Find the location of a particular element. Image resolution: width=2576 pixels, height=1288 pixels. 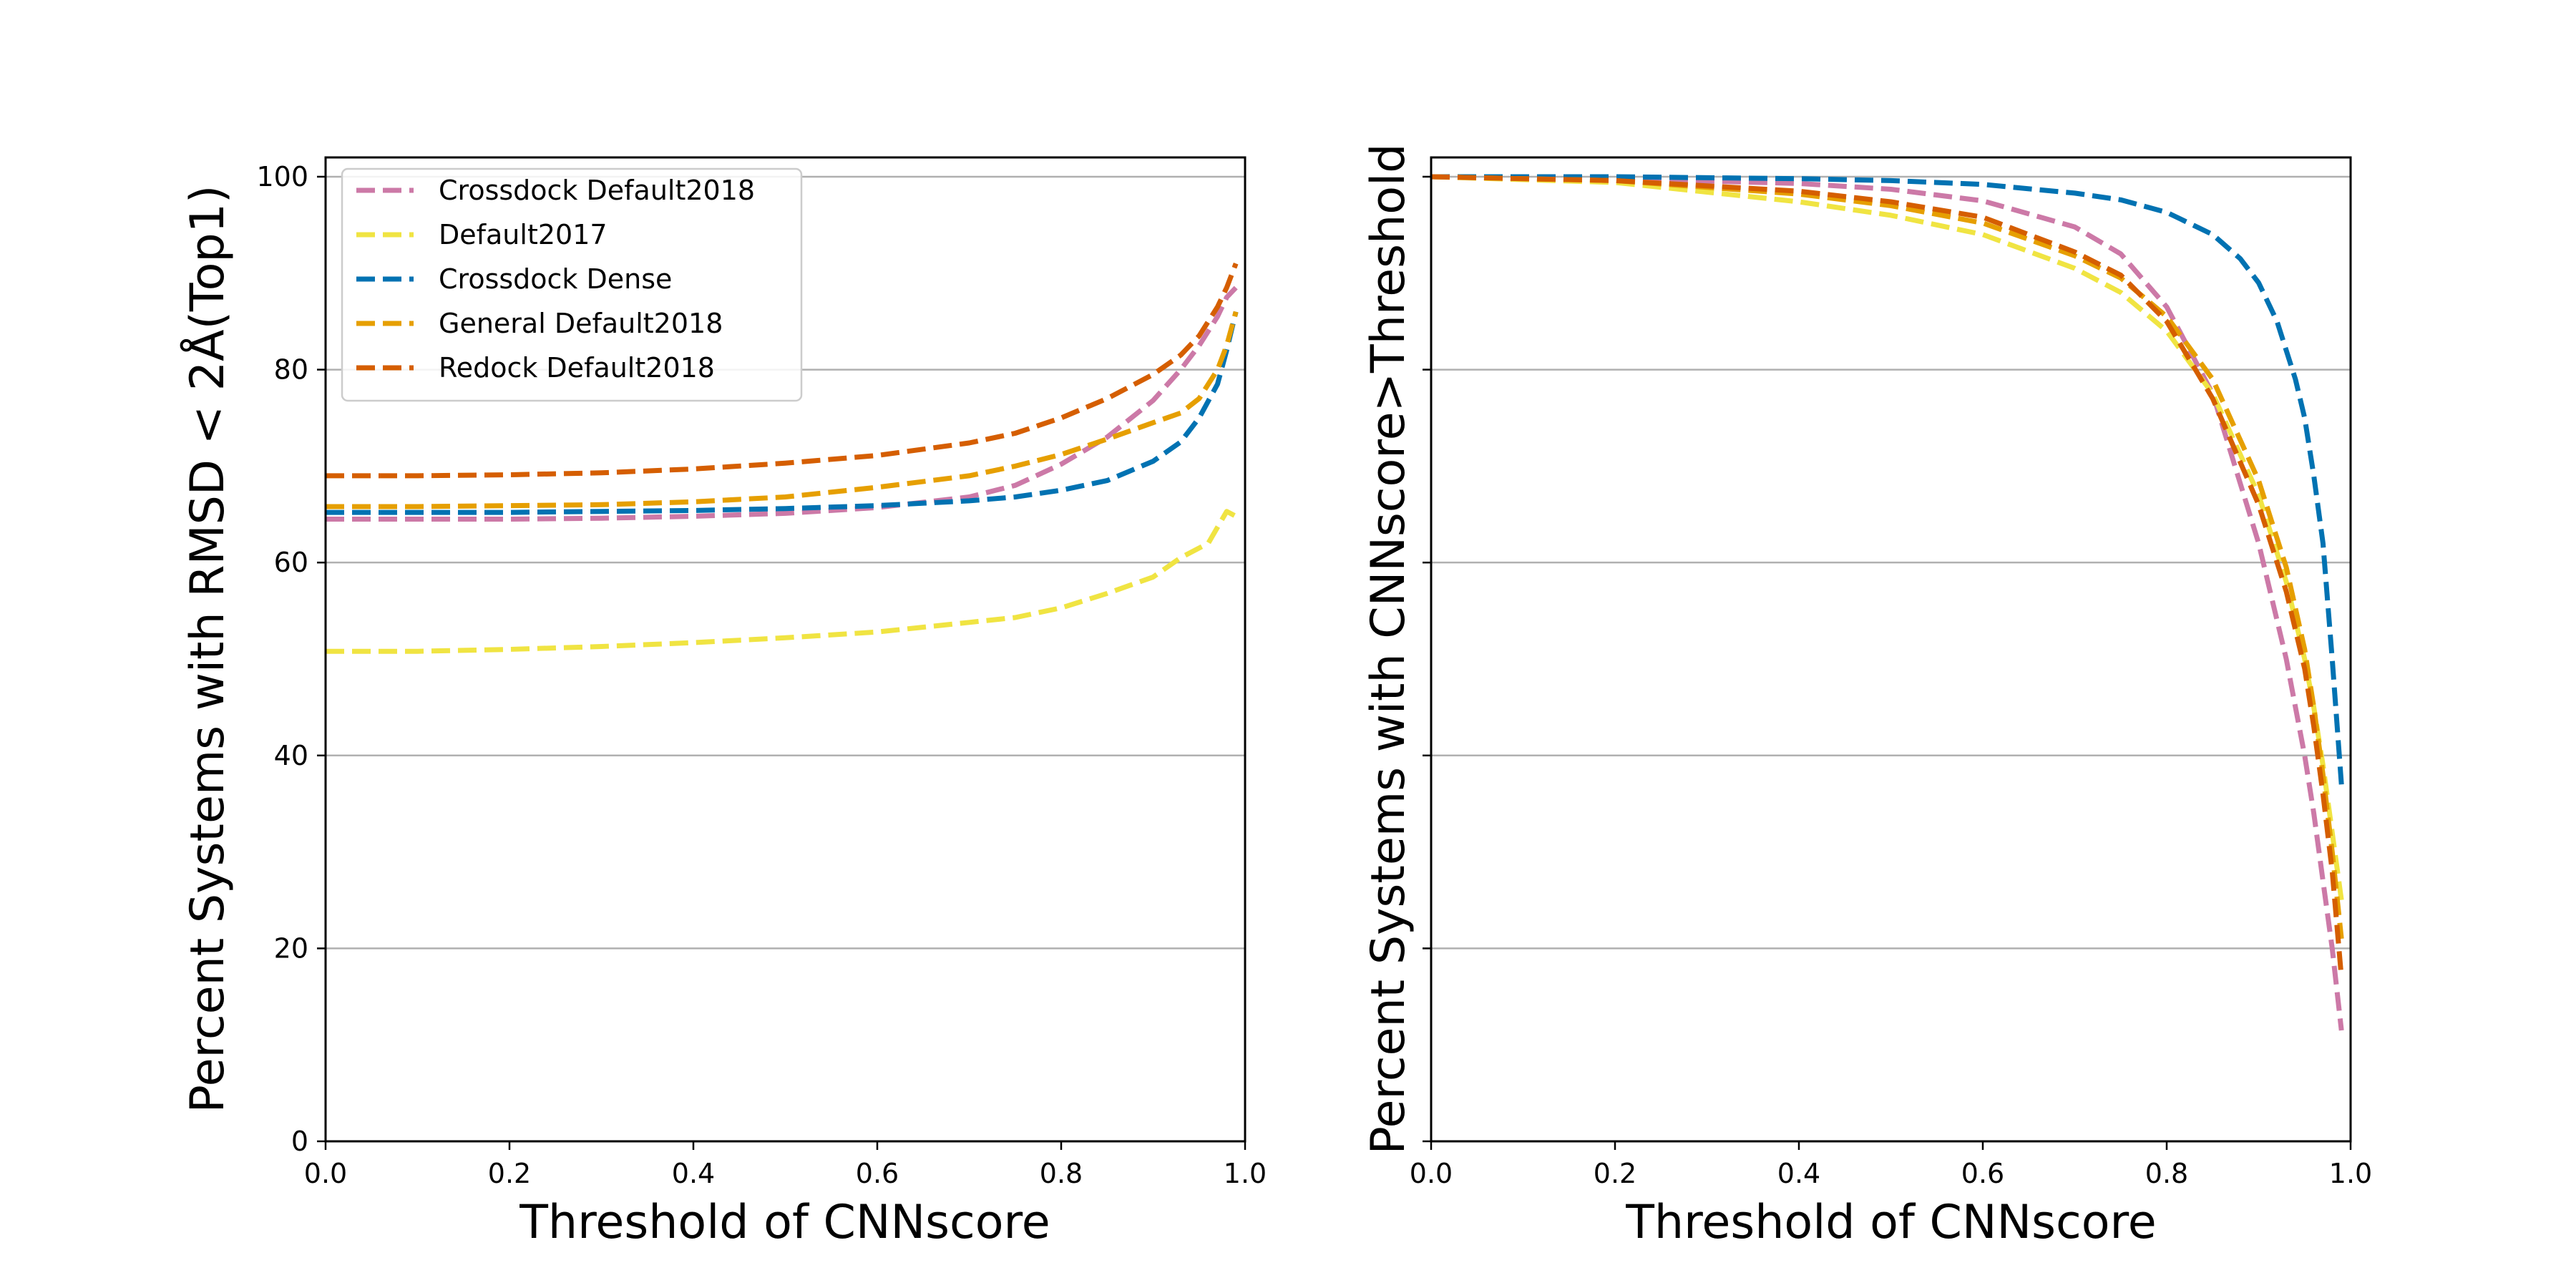

y-tick-label: 100 is located at coordinates (282, 176).